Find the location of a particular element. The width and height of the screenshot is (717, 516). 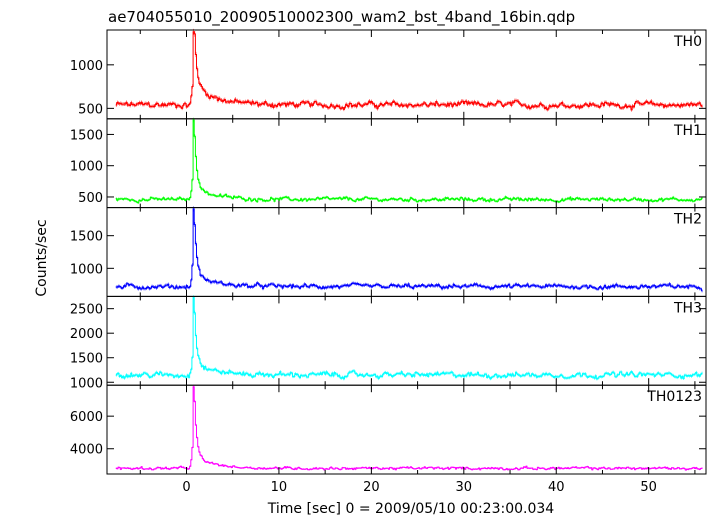

y-tick-label: 2500 is located at coordinates (86, 310).